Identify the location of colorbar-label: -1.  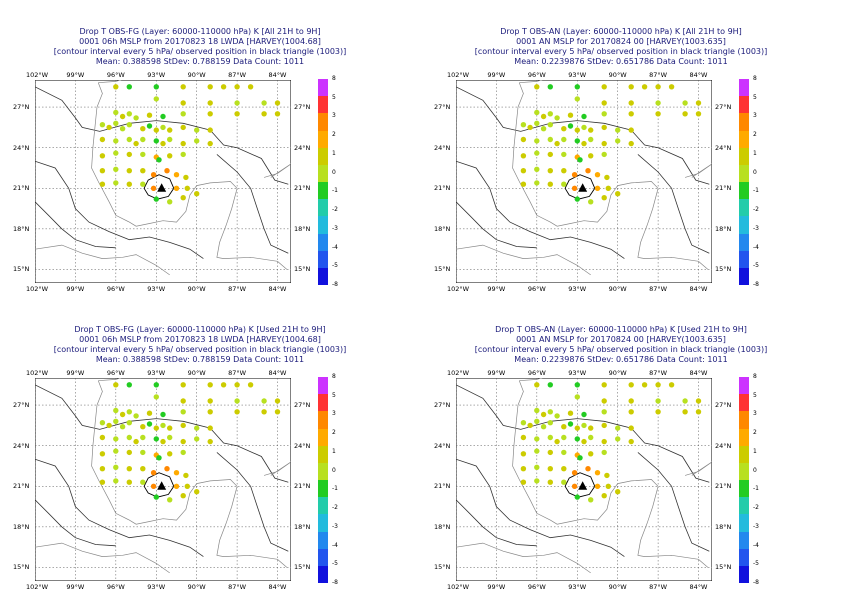
(756, 191).